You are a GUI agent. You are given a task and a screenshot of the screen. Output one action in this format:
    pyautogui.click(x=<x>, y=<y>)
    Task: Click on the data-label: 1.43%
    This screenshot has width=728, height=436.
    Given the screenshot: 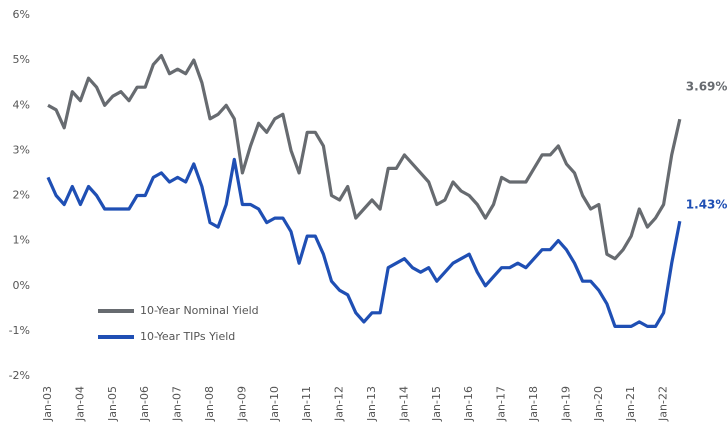 What is the action you would take?
    pyautogui.click(x=707, y=205)
    